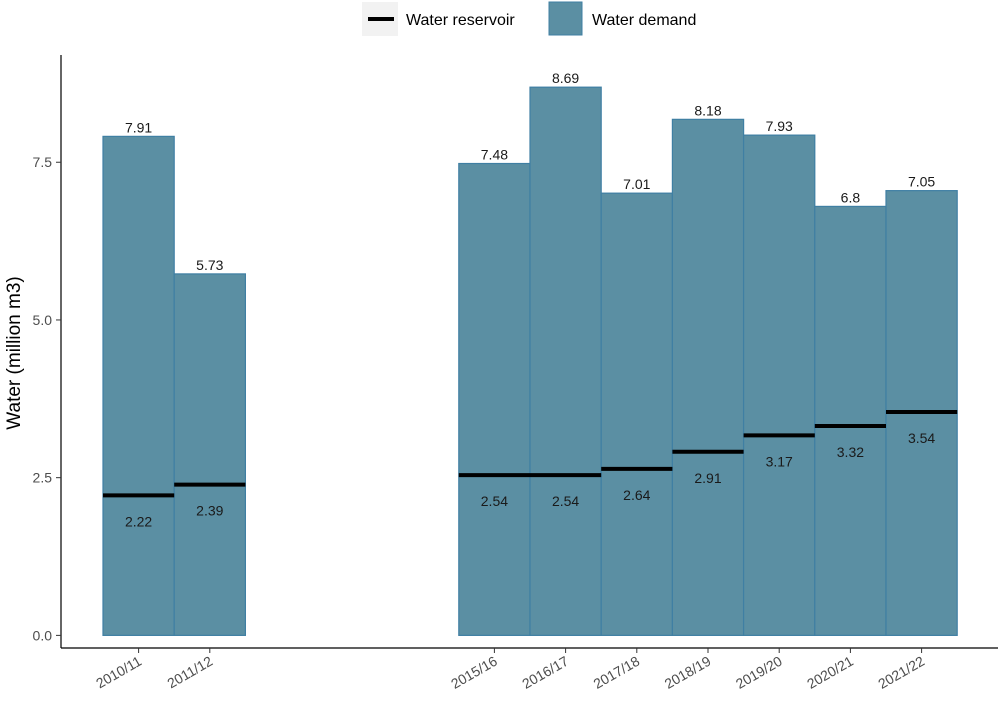 This screenshot has width=1000, height=704. I want to click on reservoir-lines, so click(530, 454).